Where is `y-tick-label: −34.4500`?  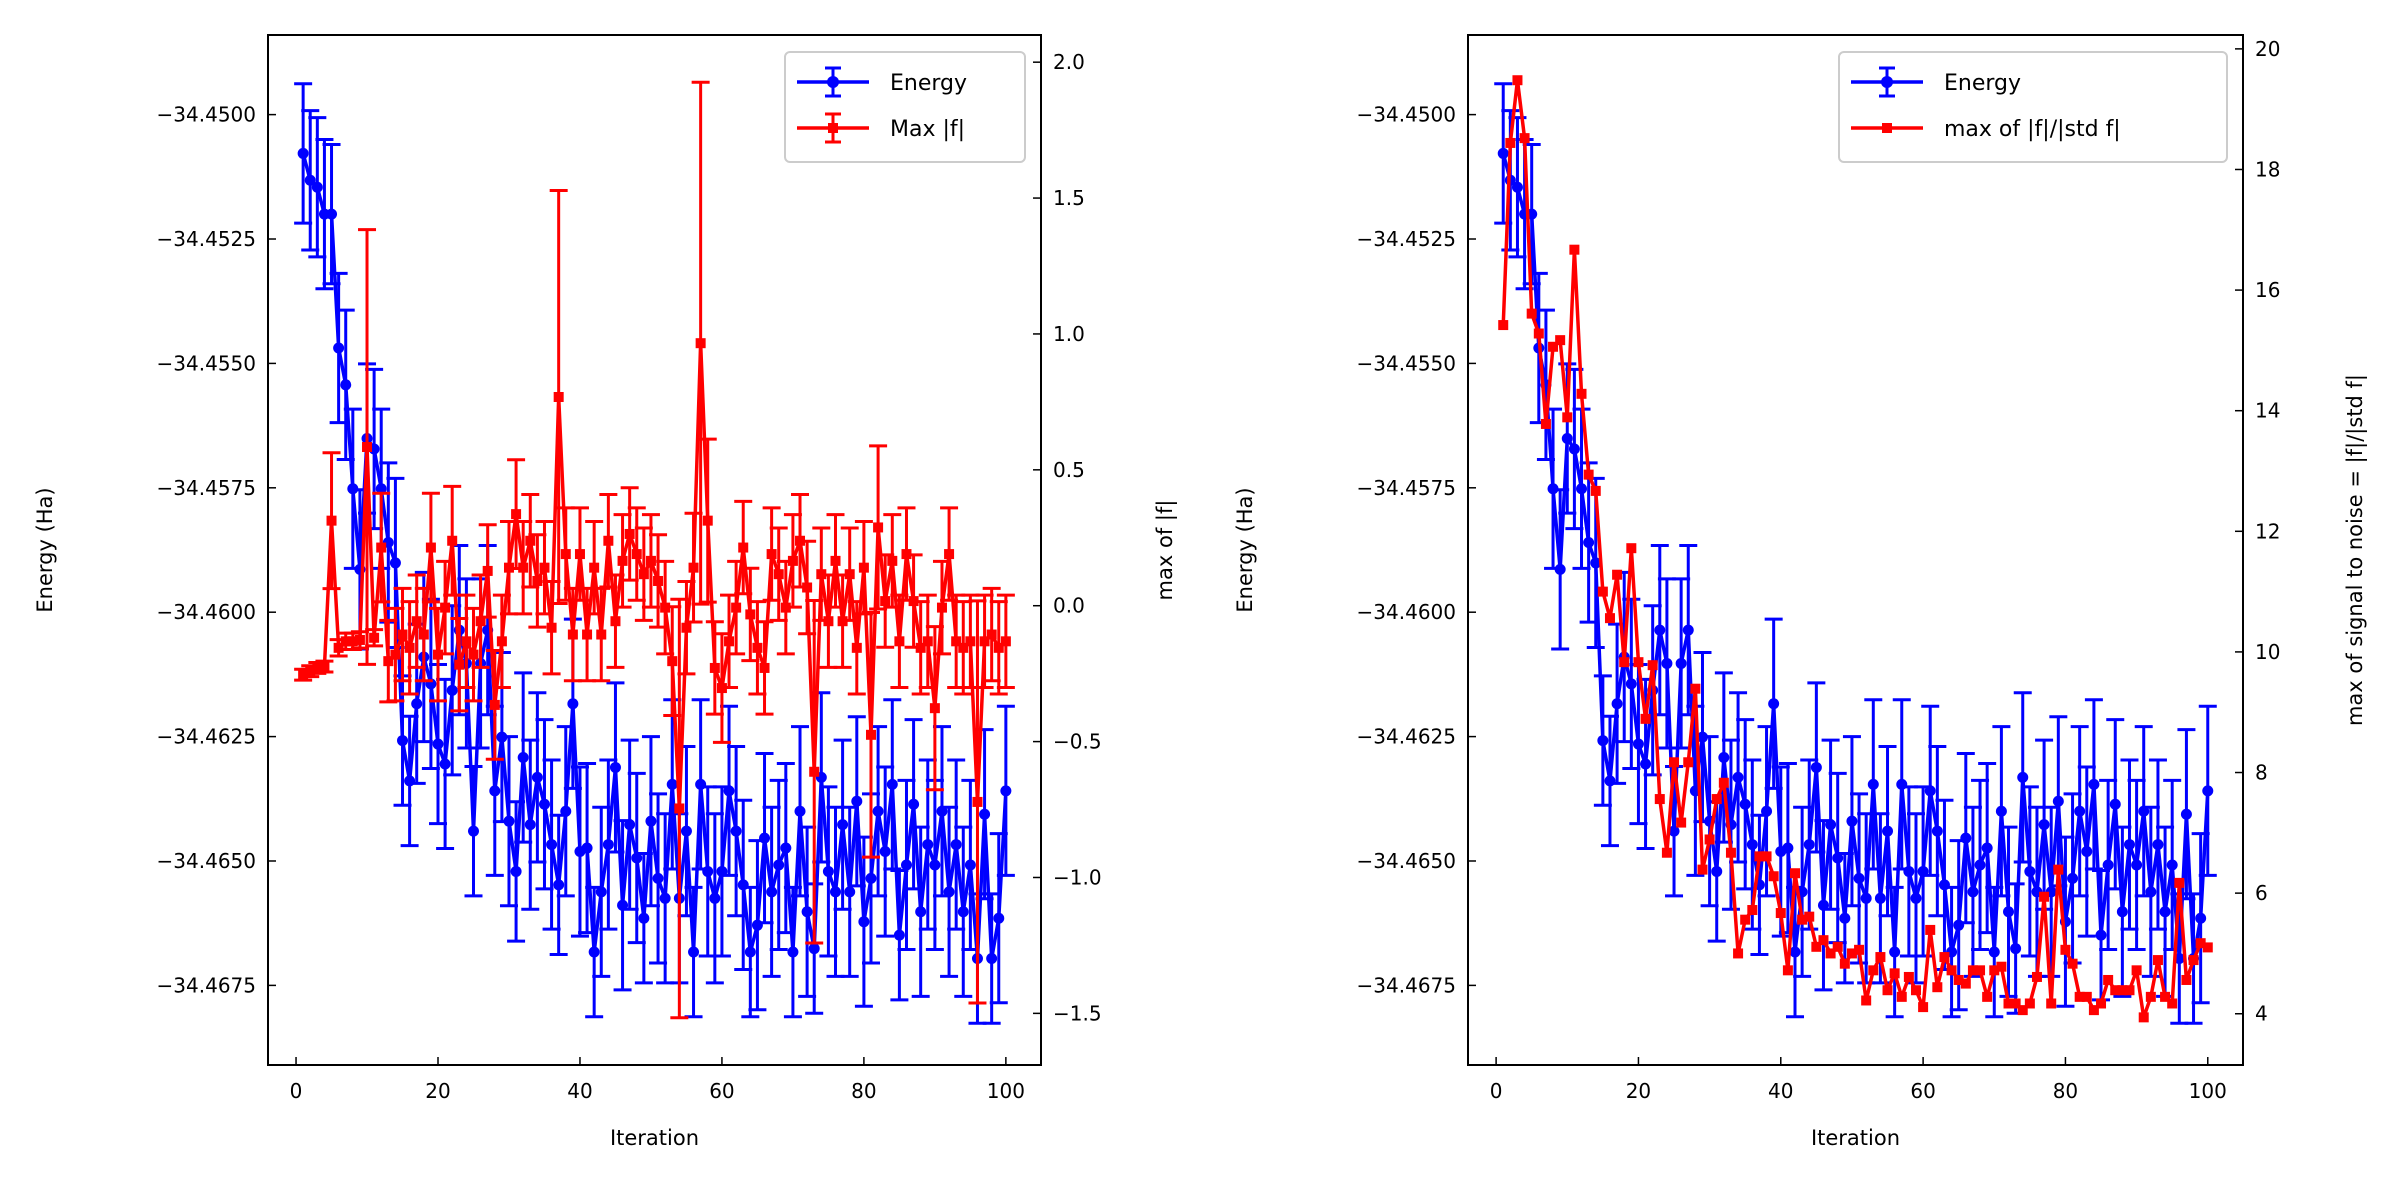 y-tick-label: −34.4500 is located at coordinates (1406, 115).